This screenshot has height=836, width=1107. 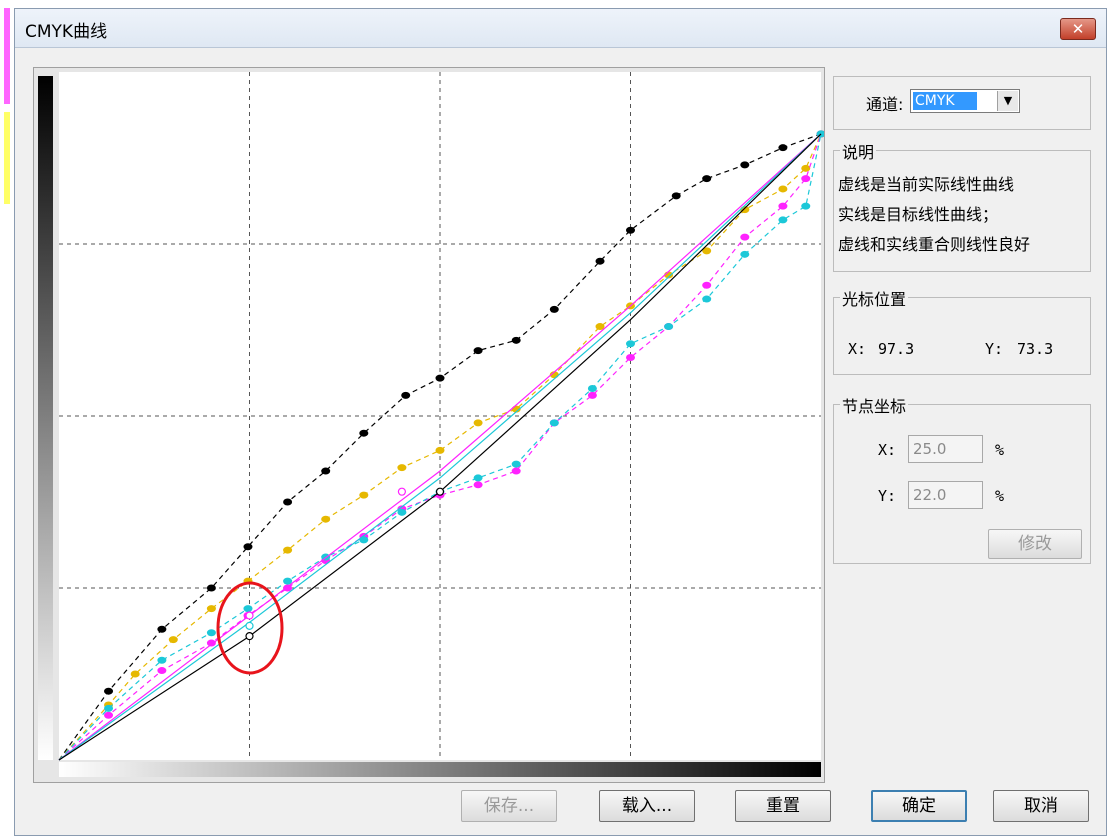 What do you see at coordinates (7, 158) in the screenshot?
I see `edge-yellow-mark` at bounding box center [7, 158].